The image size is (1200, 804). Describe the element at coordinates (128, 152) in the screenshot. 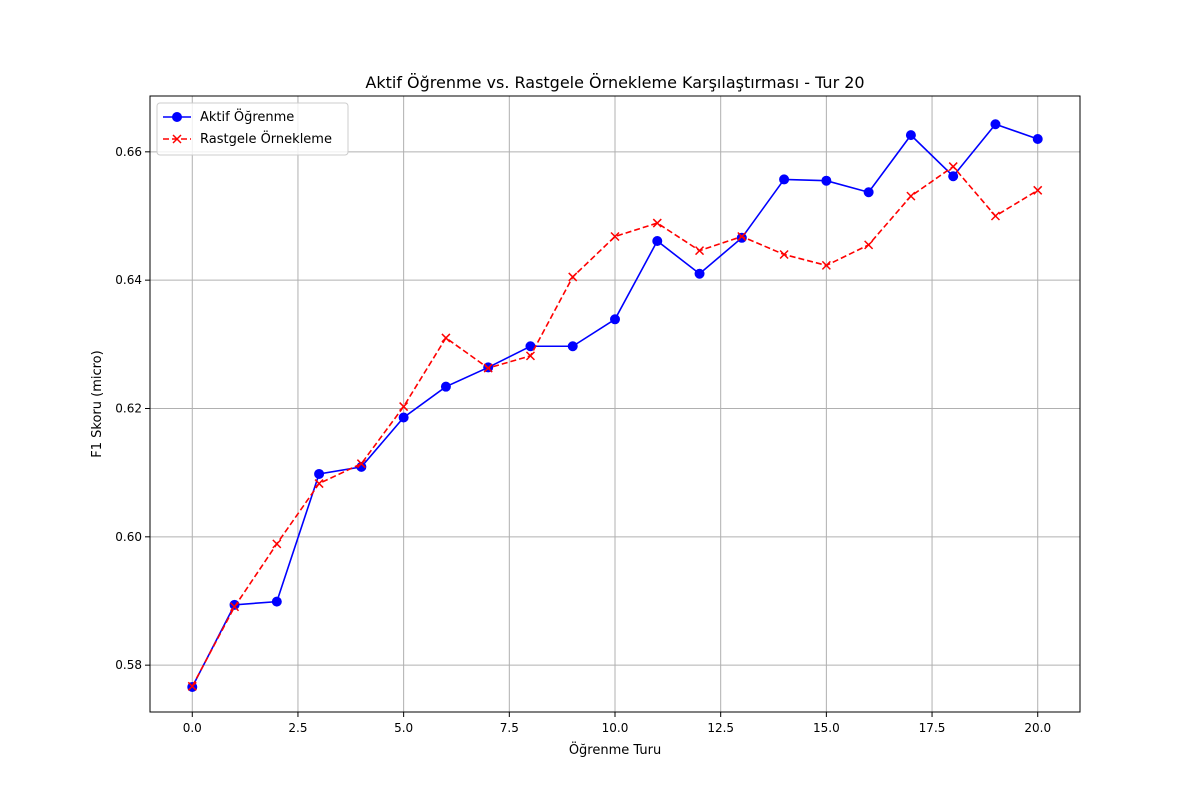

I see `y-tick-label: 0.66` at that location.